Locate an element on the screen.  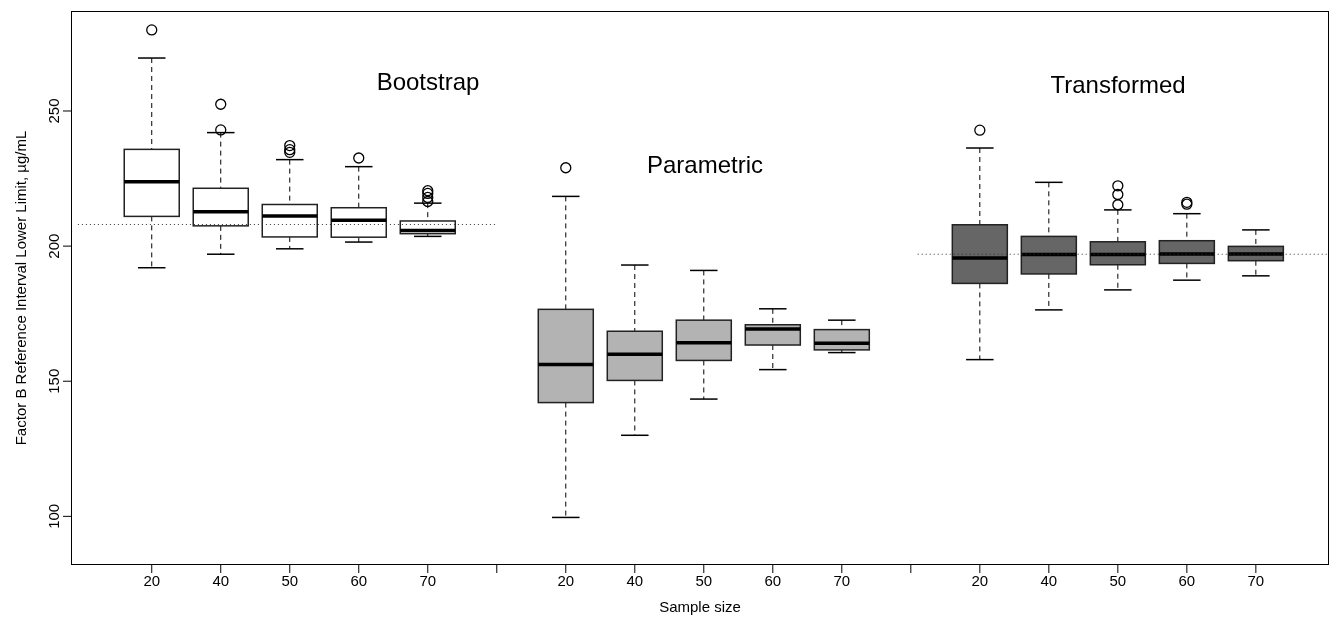
annotation: Transformed is located at coordinates (1118, 85).